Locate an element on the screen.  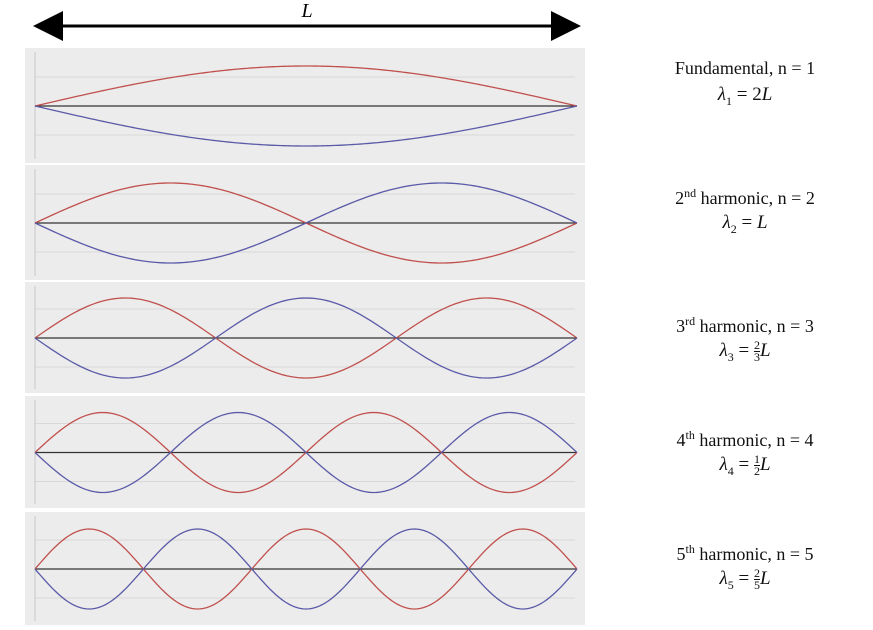
harmonic-number: 4 is located at coordinates (809, 440).